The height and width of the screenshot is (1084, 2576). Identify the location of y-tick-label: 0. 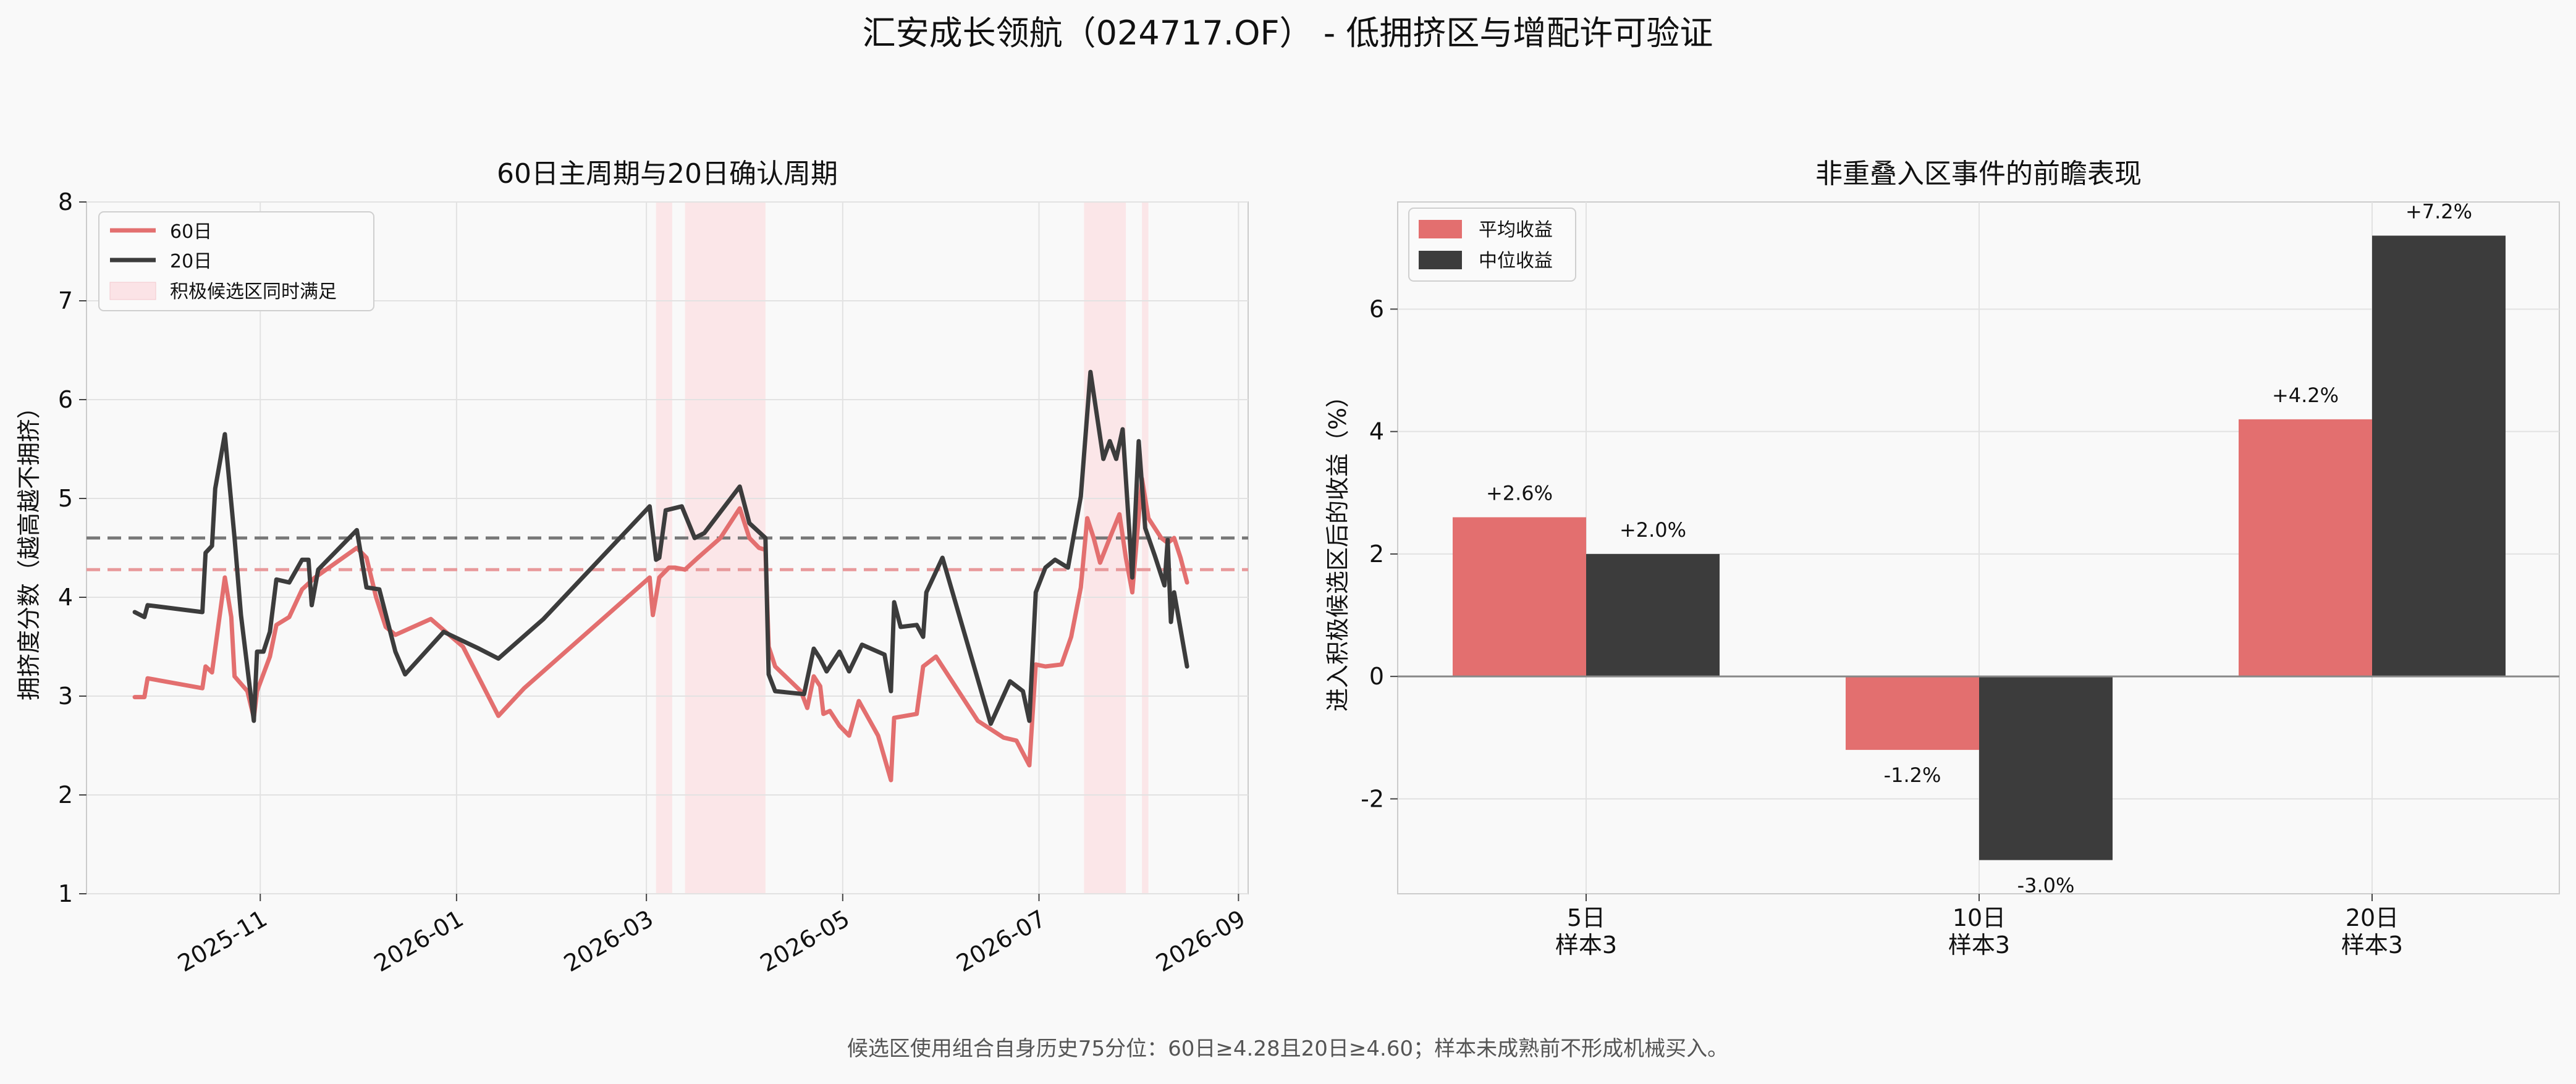
(1376, 676).